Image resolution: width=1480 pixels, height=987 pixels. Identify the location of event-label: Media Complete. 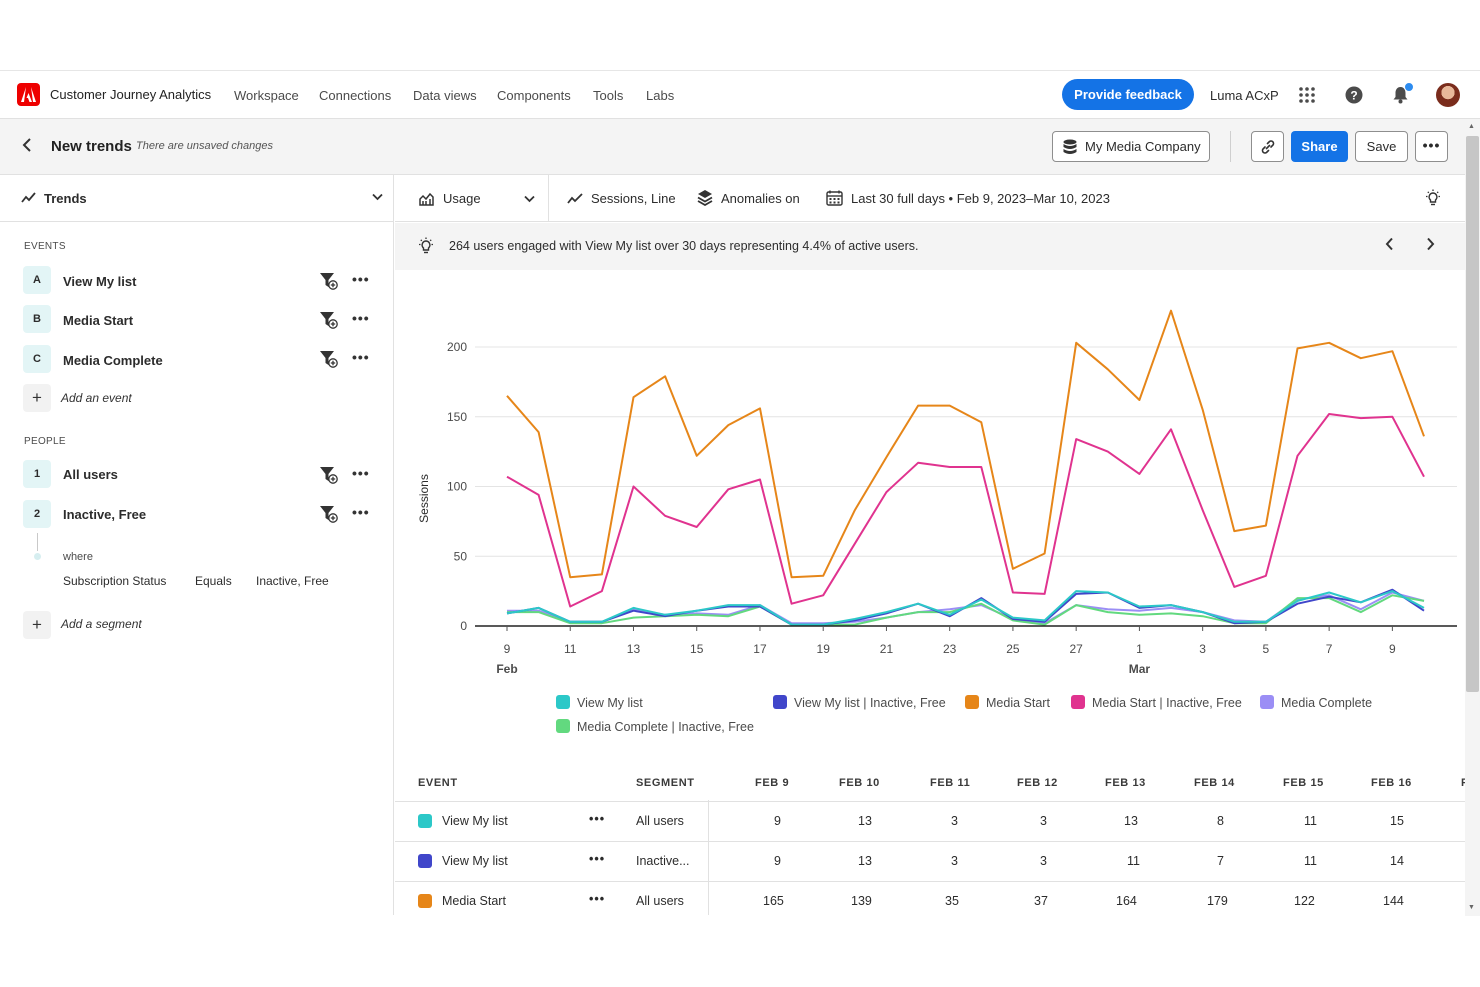
(113, 360).